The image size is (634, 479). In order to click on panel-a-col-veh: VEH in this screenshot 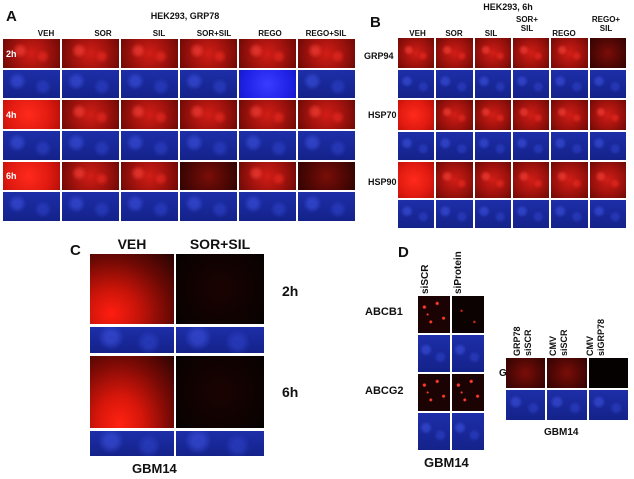, I will do `click(46, 33)`.